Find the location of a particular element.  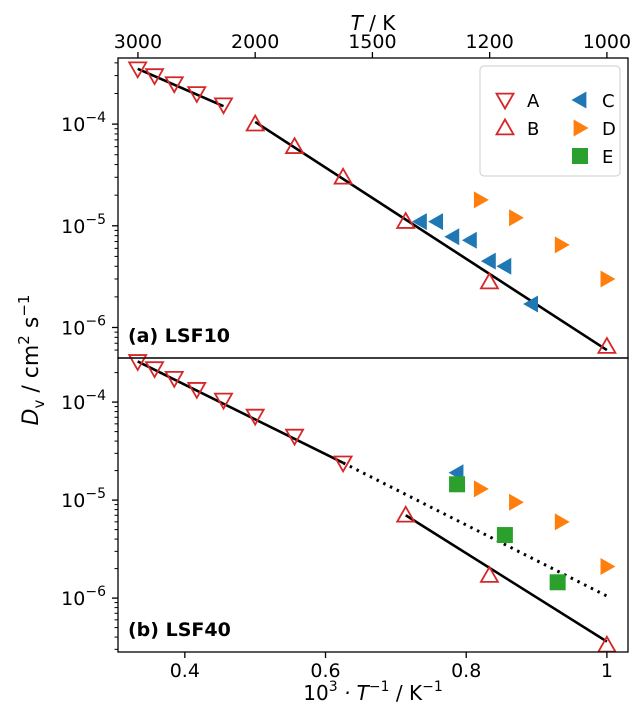

legend-label-C: C is located at coordinates (608, 101).